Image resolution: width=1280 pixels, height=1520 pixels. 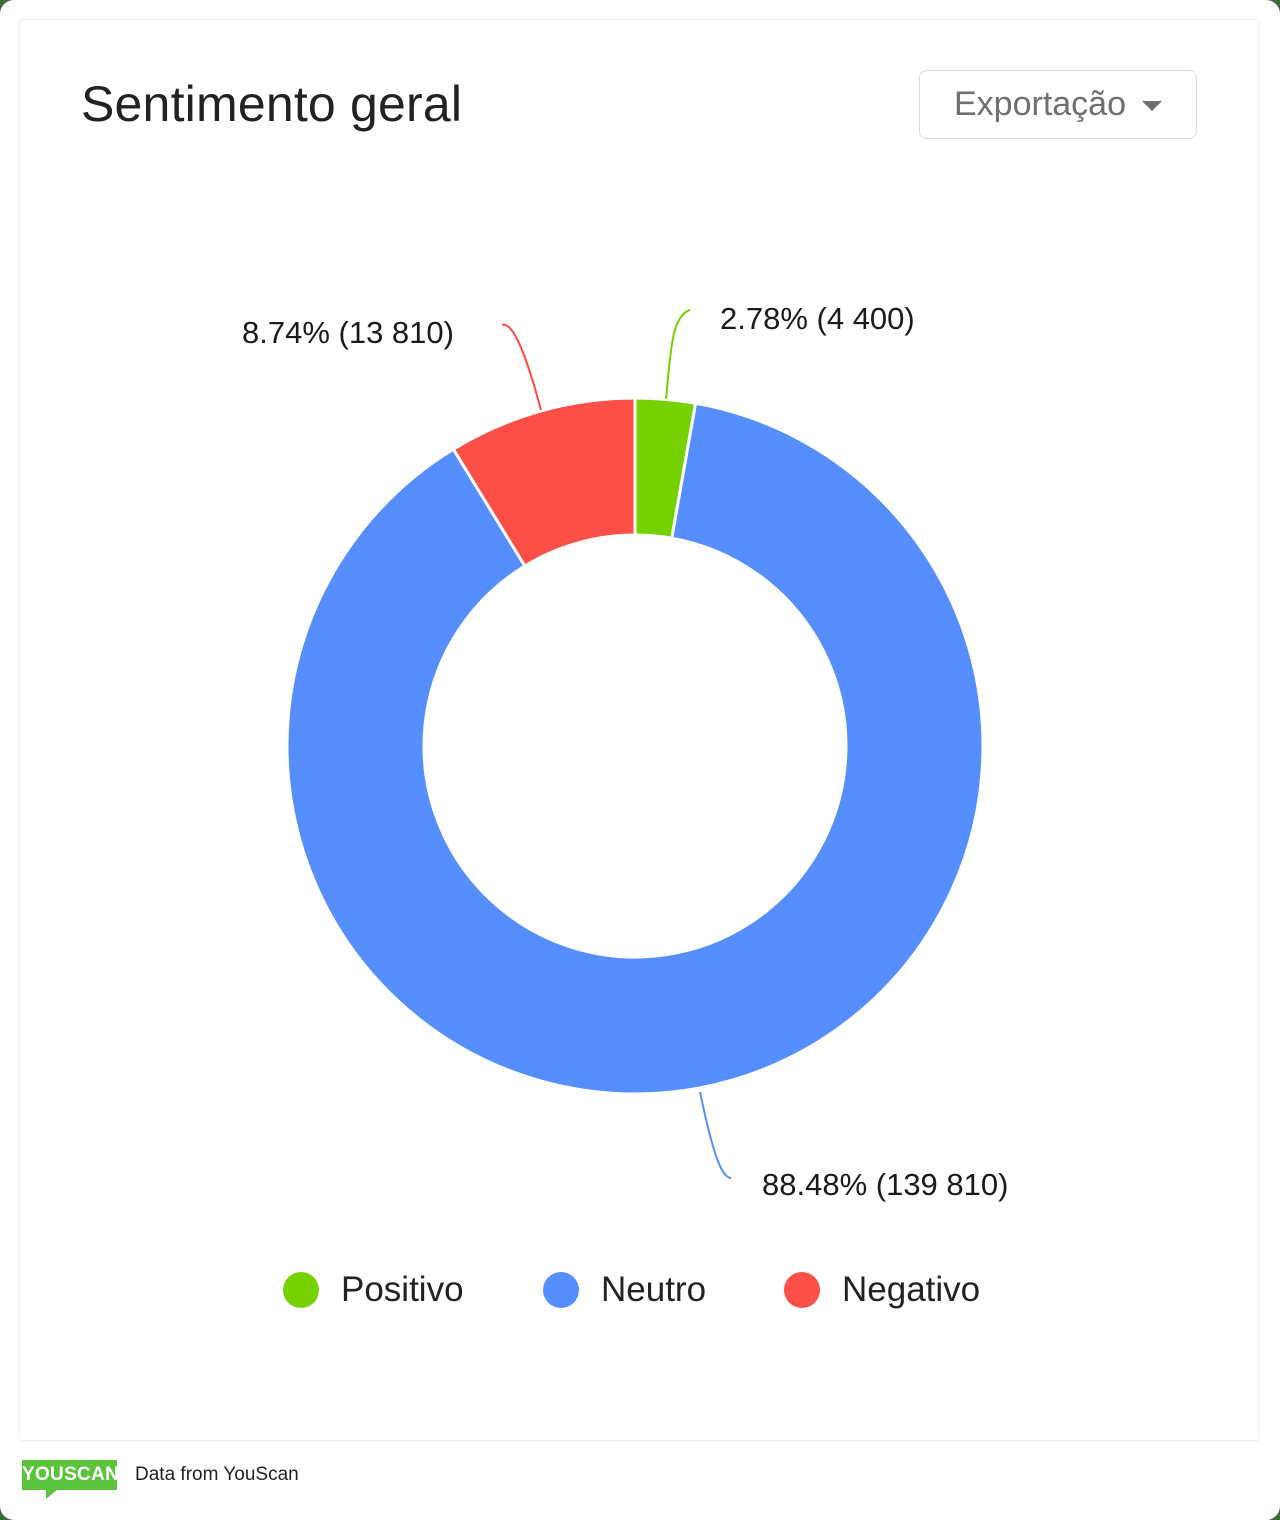 I want to click on chart-legend: Positivo Neutro Negativo, so click(x=640, y=1290).